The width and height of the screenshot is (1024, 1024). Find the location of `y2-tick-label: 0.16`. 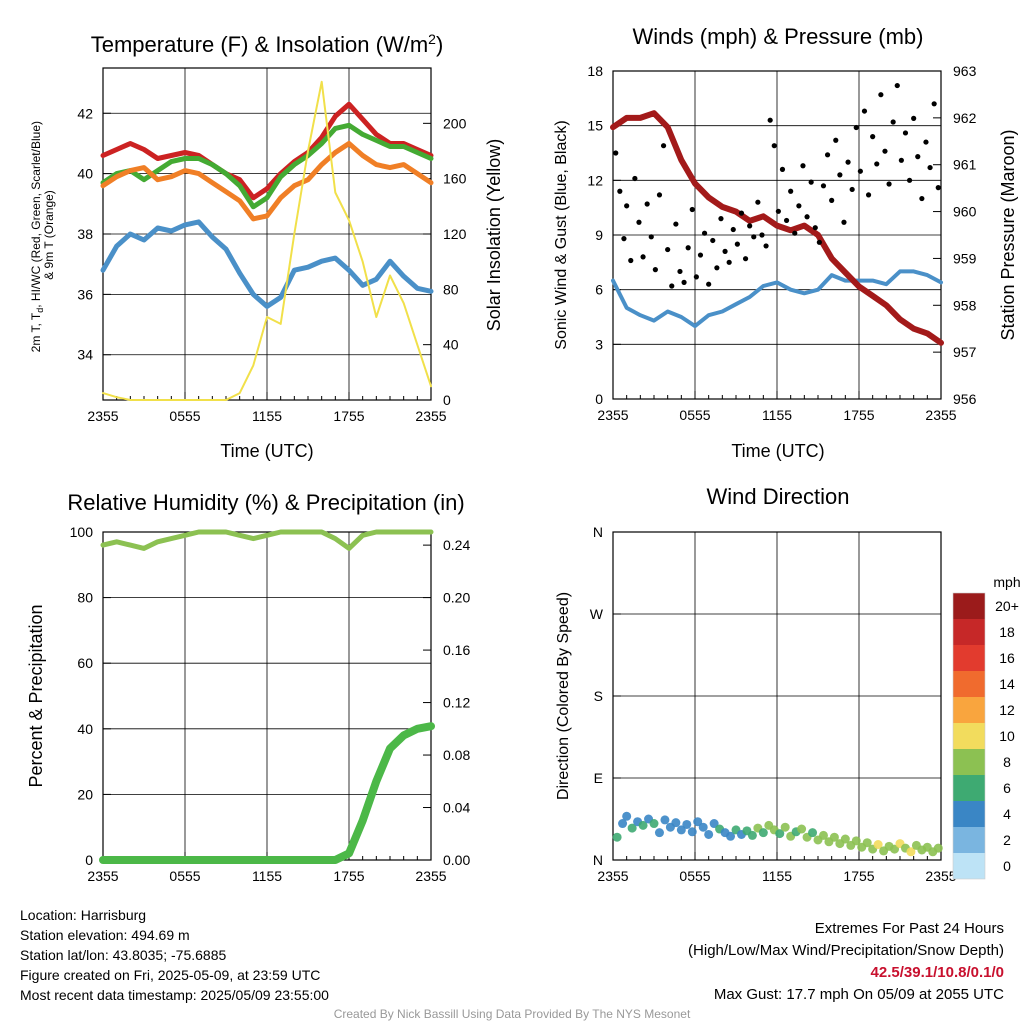

y2-tick-label: 0.16 is located at coordinates (456, 650).